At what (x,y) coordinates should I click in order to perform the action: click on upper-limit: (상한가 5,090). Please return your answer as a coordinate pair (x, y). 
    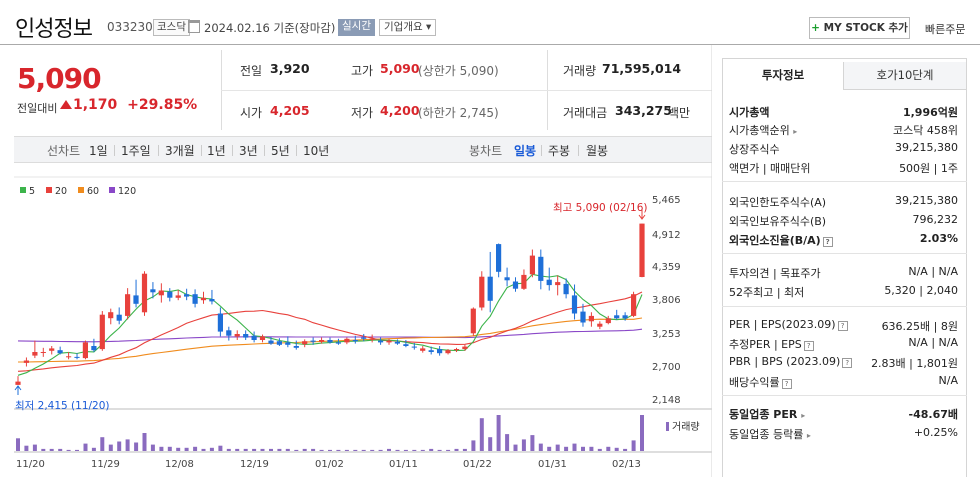
    Looking at the image, I should click on (458, 71).